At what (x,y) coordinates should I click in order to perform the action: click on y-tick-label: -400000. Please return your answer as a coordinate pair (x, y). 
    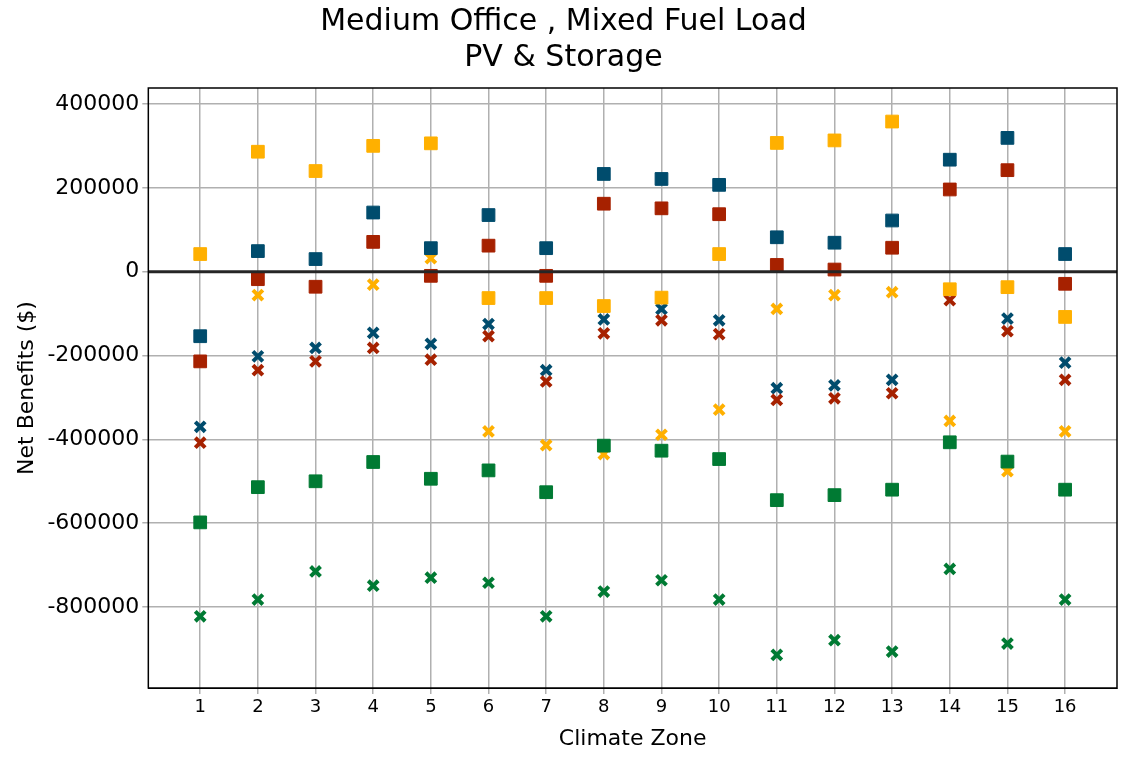
    Looking at the image, I should click on (93, 438).